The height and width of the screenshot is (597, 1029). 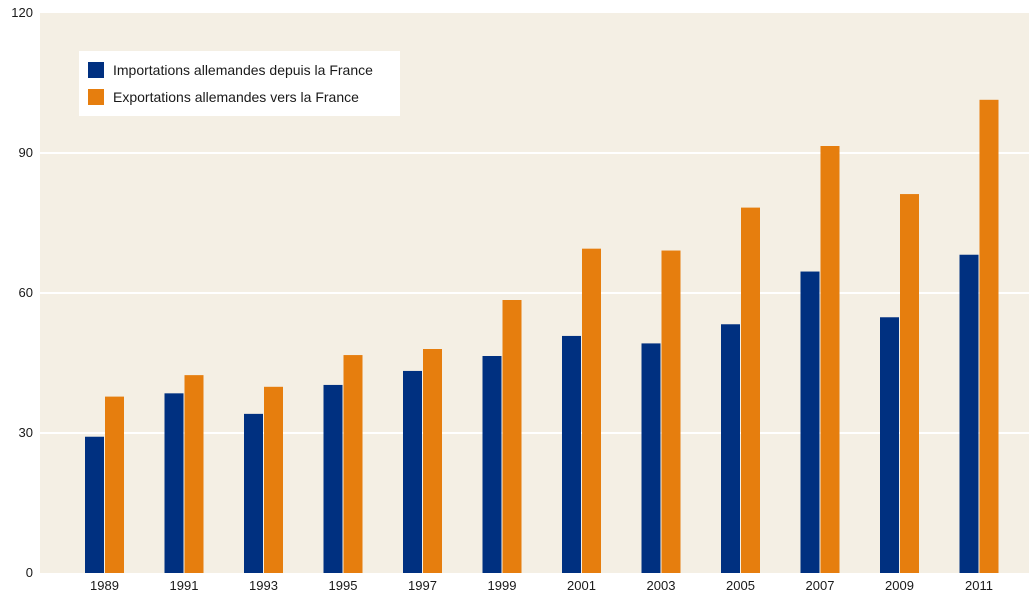 I want to click on y-tick-label: 60, so click(x=26, y=292).